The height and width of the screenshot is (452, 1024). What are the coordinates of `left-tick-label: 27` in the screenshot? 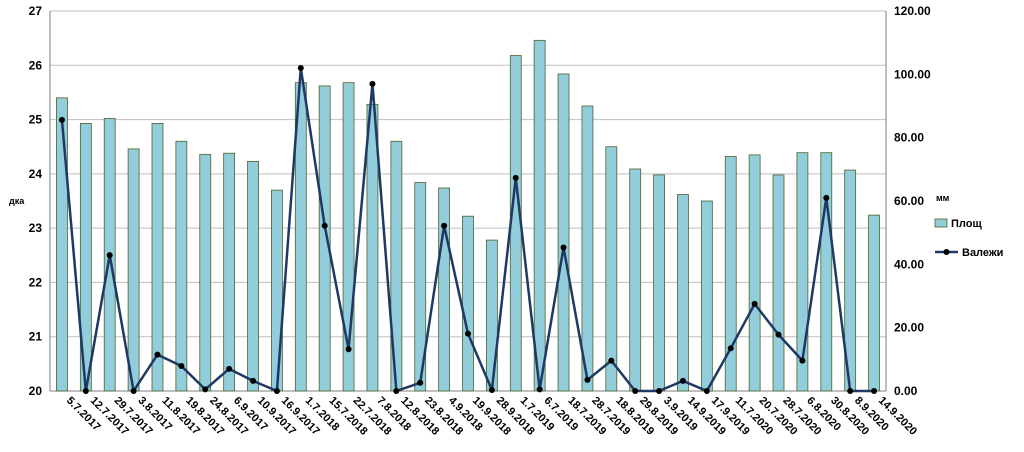 It's located at (36, 11).